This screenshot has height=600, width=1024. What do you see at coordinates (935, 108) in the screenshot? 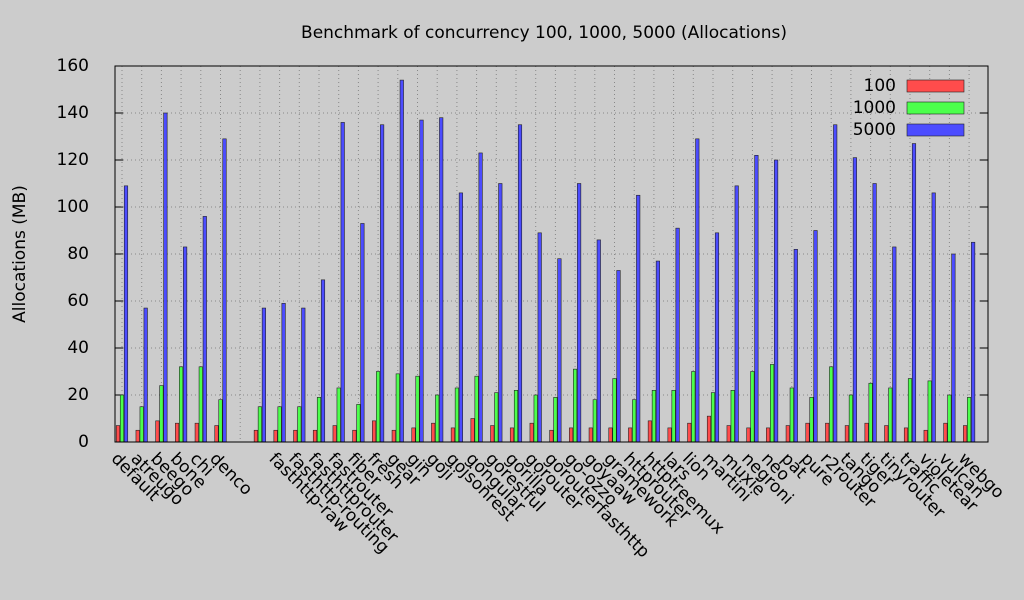
I see `legend-swatch` at bounding box center [935, 108].